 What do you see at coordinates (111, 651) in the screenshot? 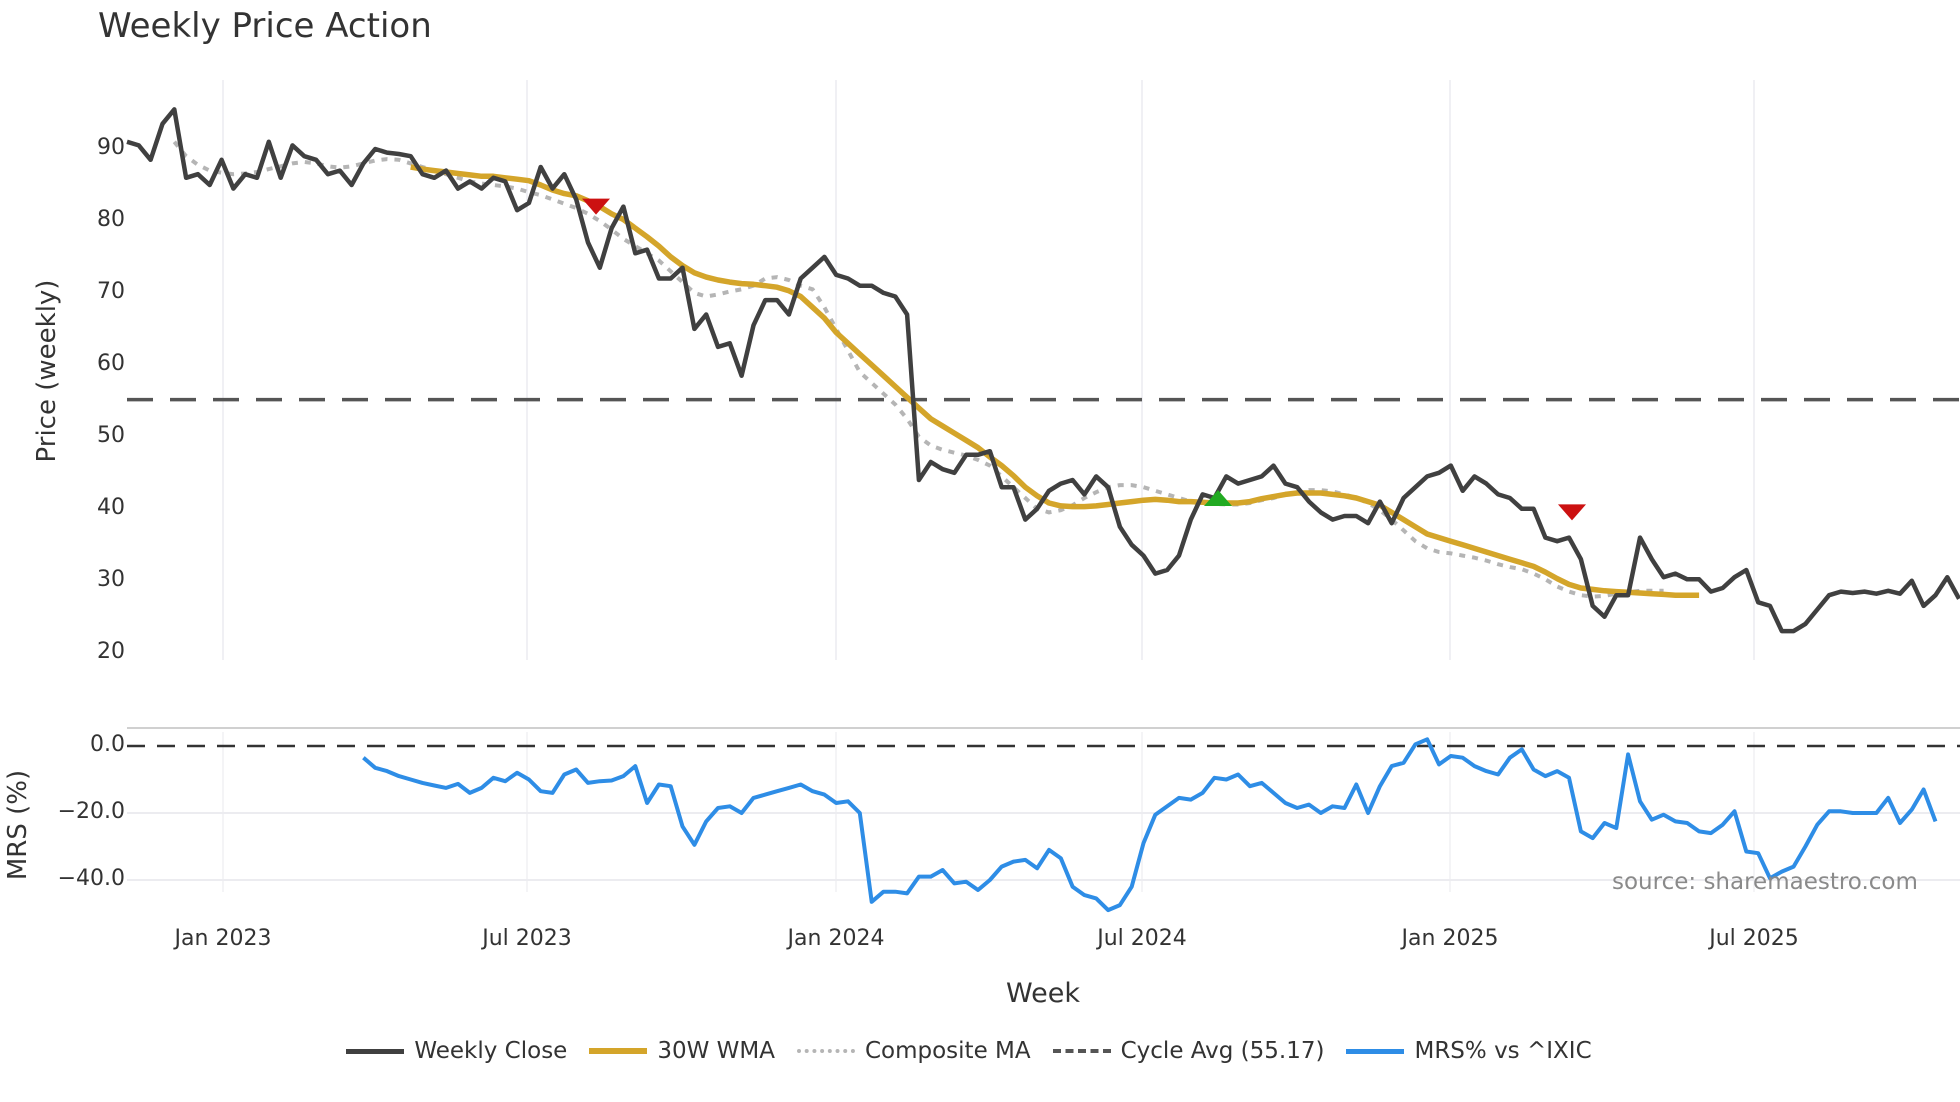
I see `price-y-tick: 20` at bounding box center [111, 651].